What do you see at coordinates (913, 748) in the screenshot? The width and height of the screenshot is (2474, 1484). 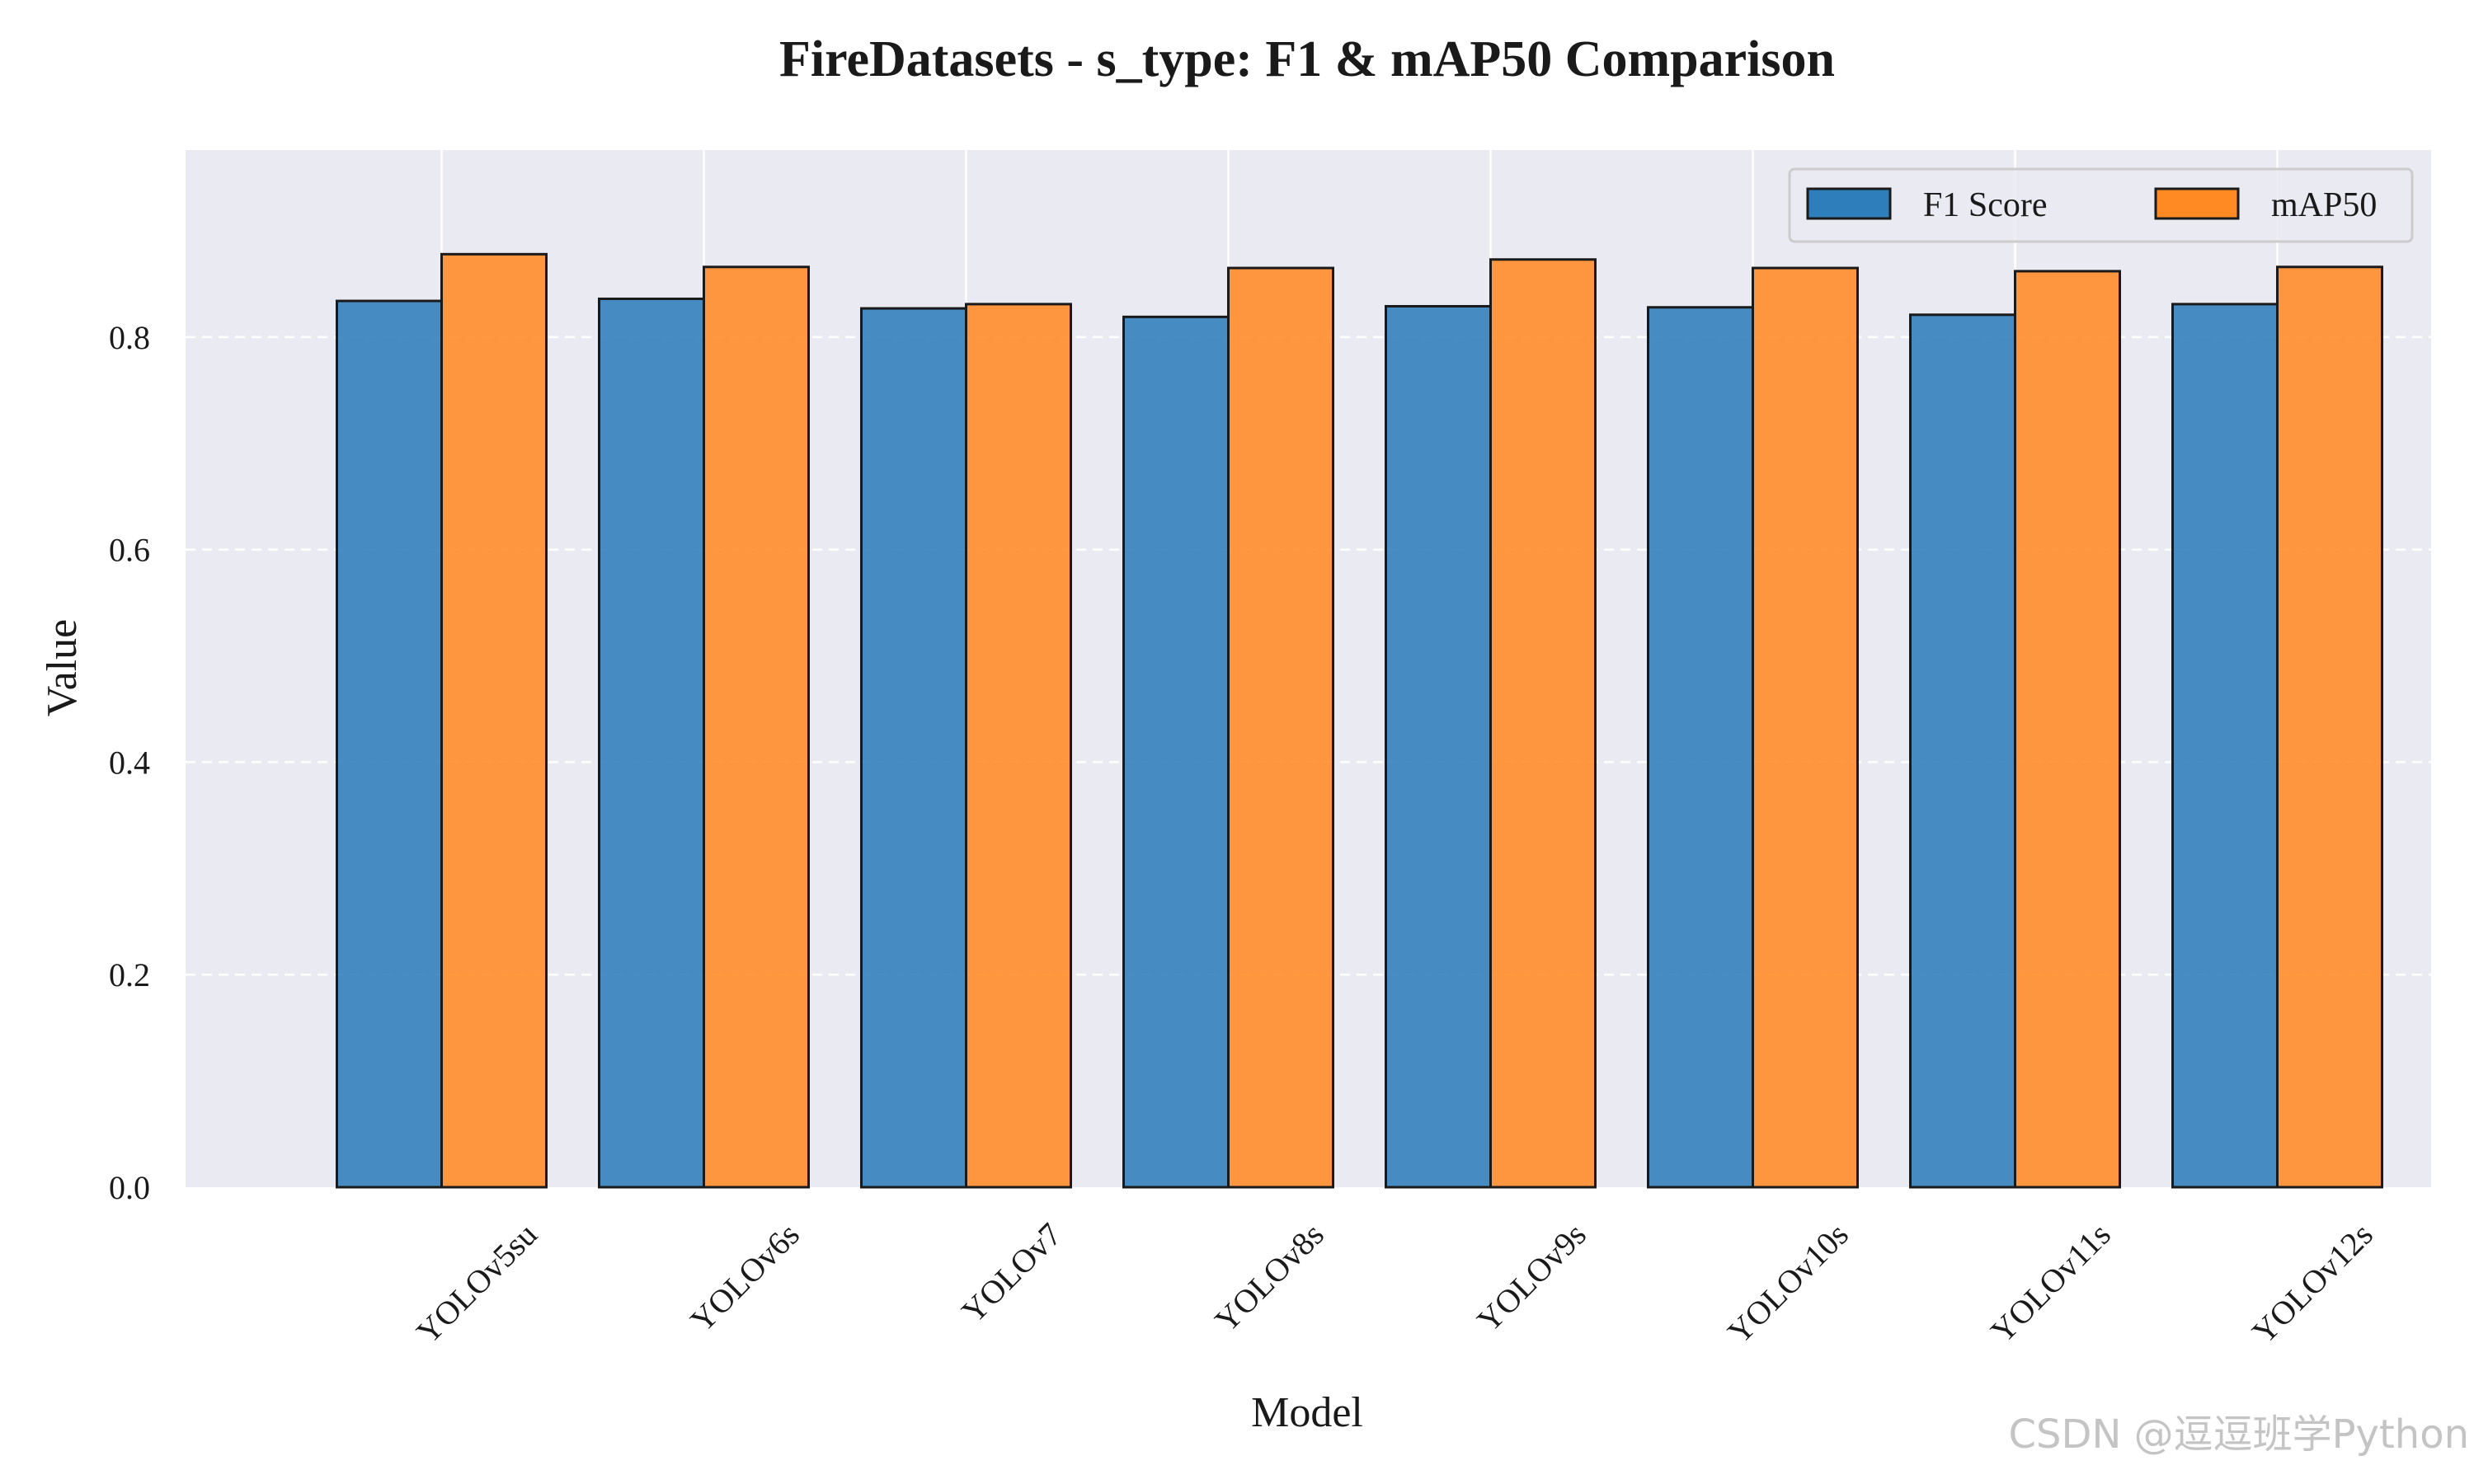 I see `bar-f1-score-yolov7` at bounding box center [913, 748].